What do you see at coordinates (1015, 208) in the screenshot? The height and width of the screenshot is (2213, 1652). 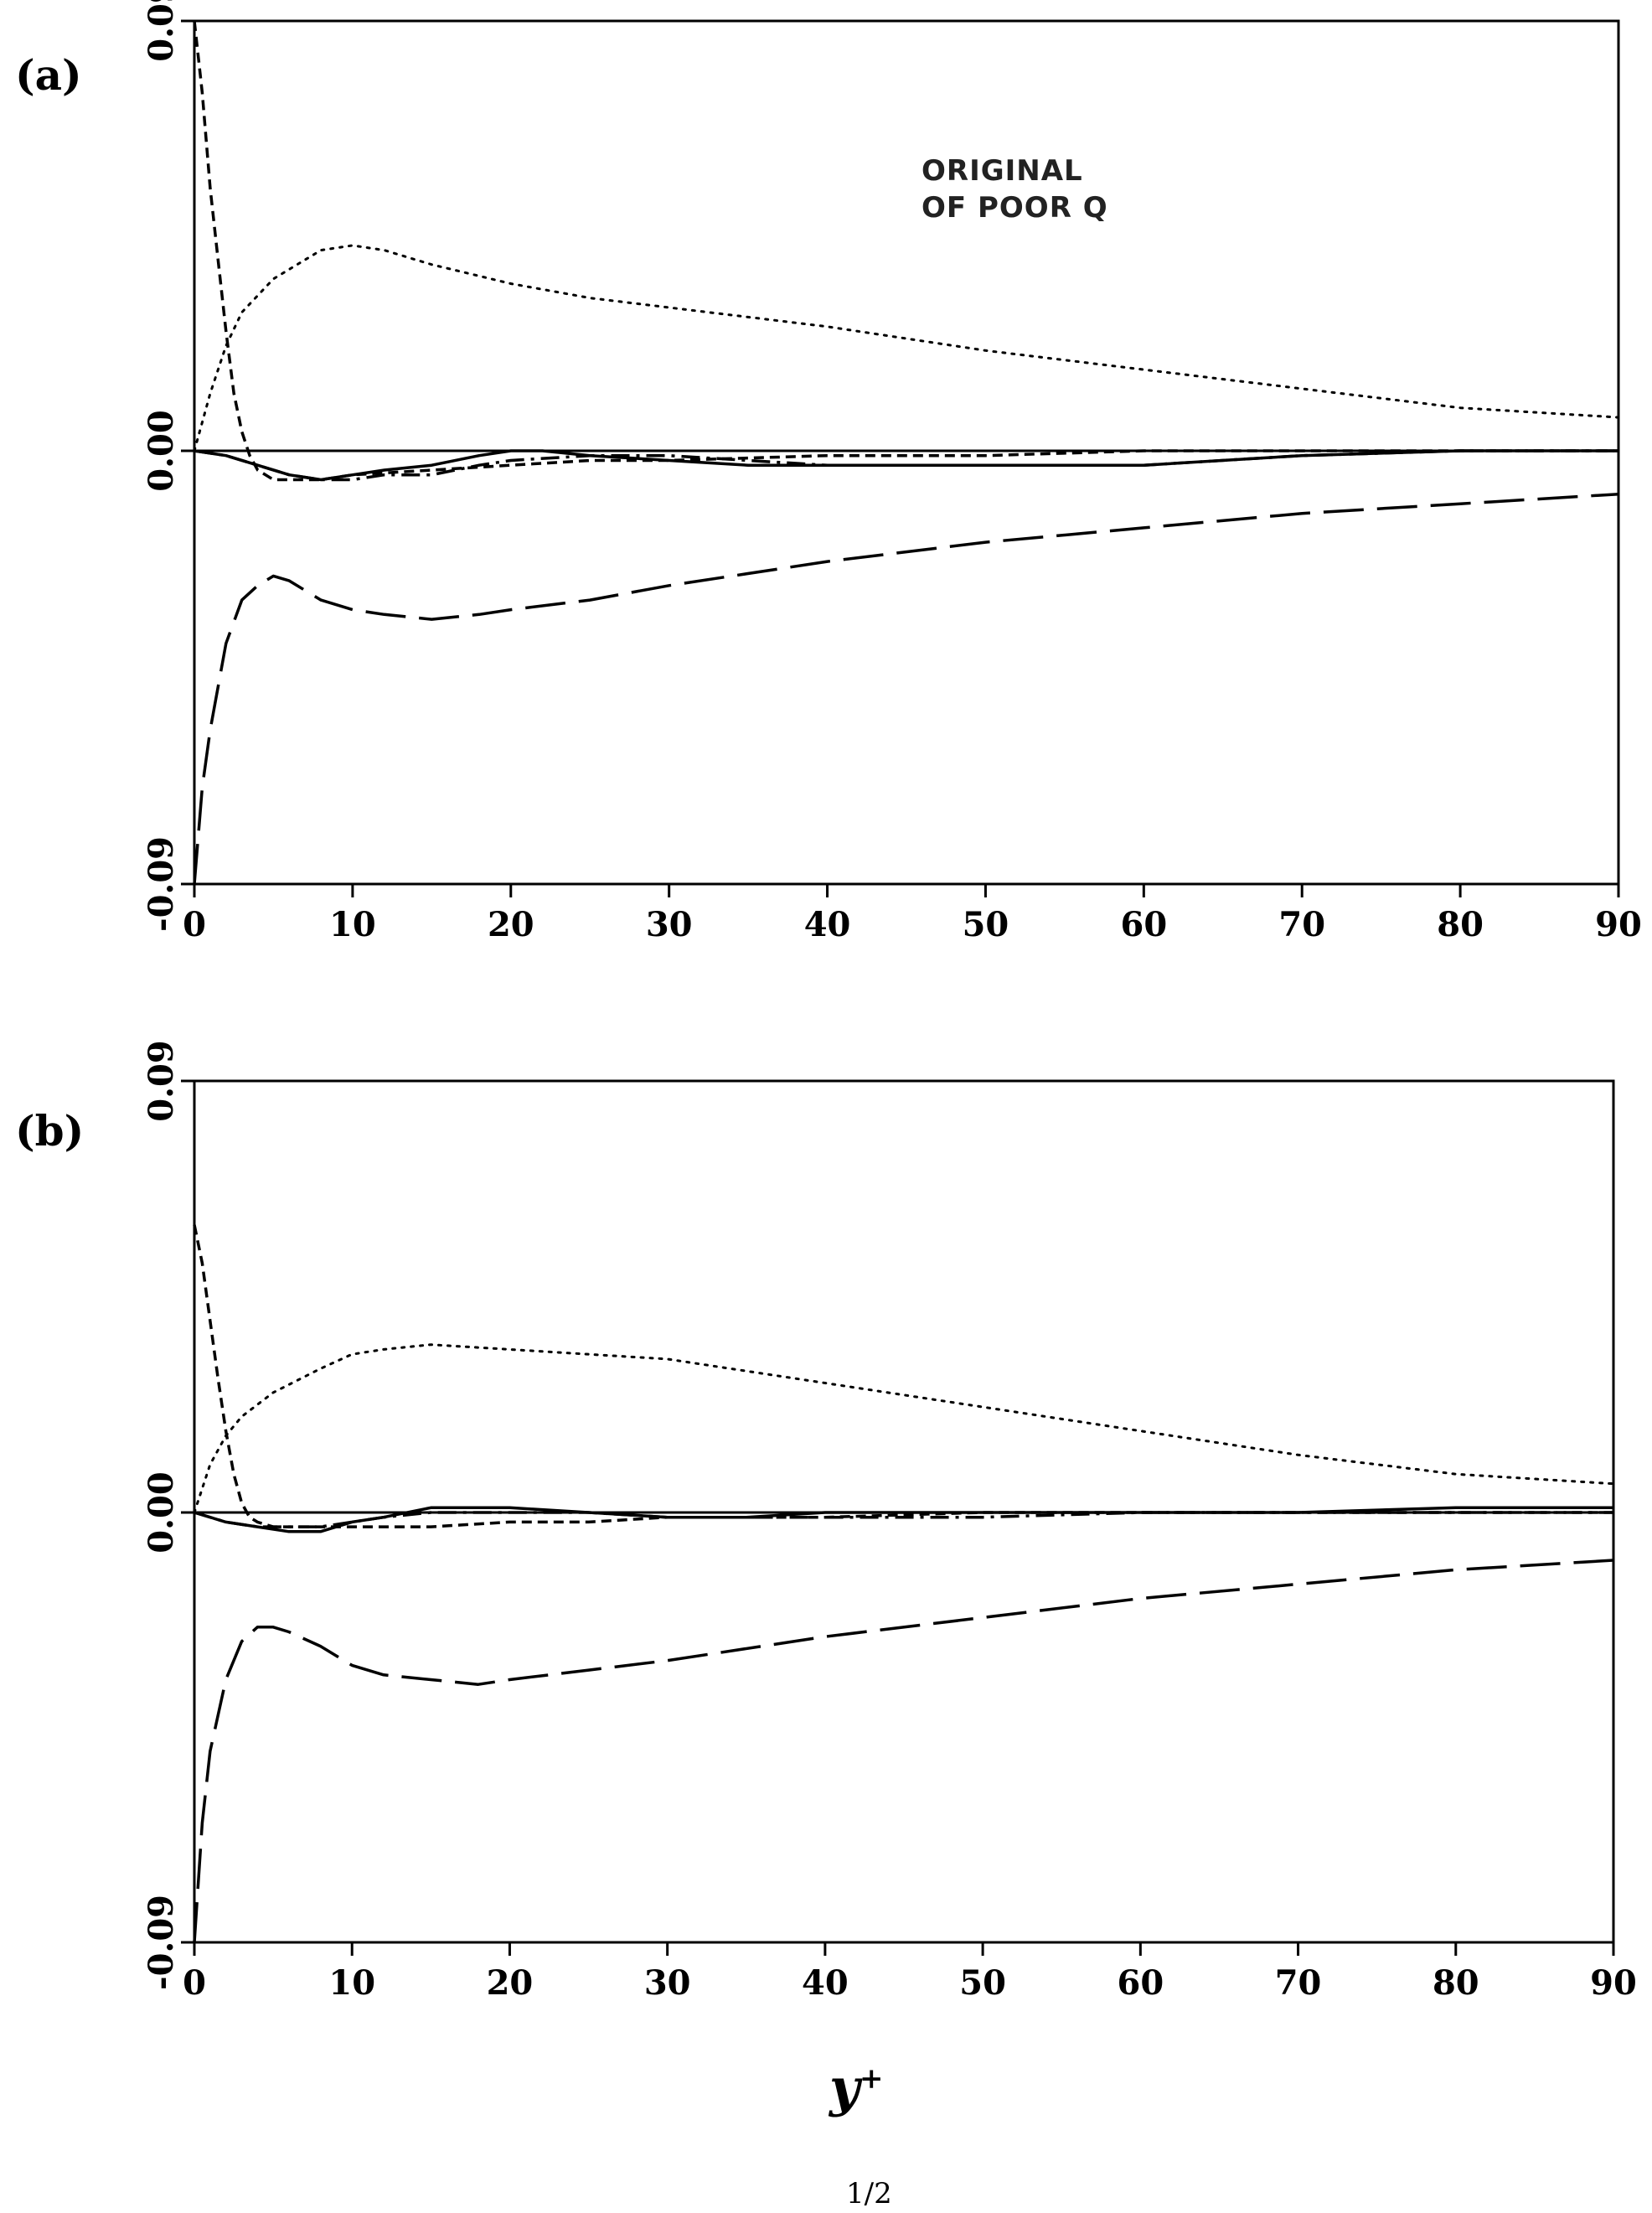 I see `stamp-line-2: OF POOR Q` at bounding box center [1015, 208].